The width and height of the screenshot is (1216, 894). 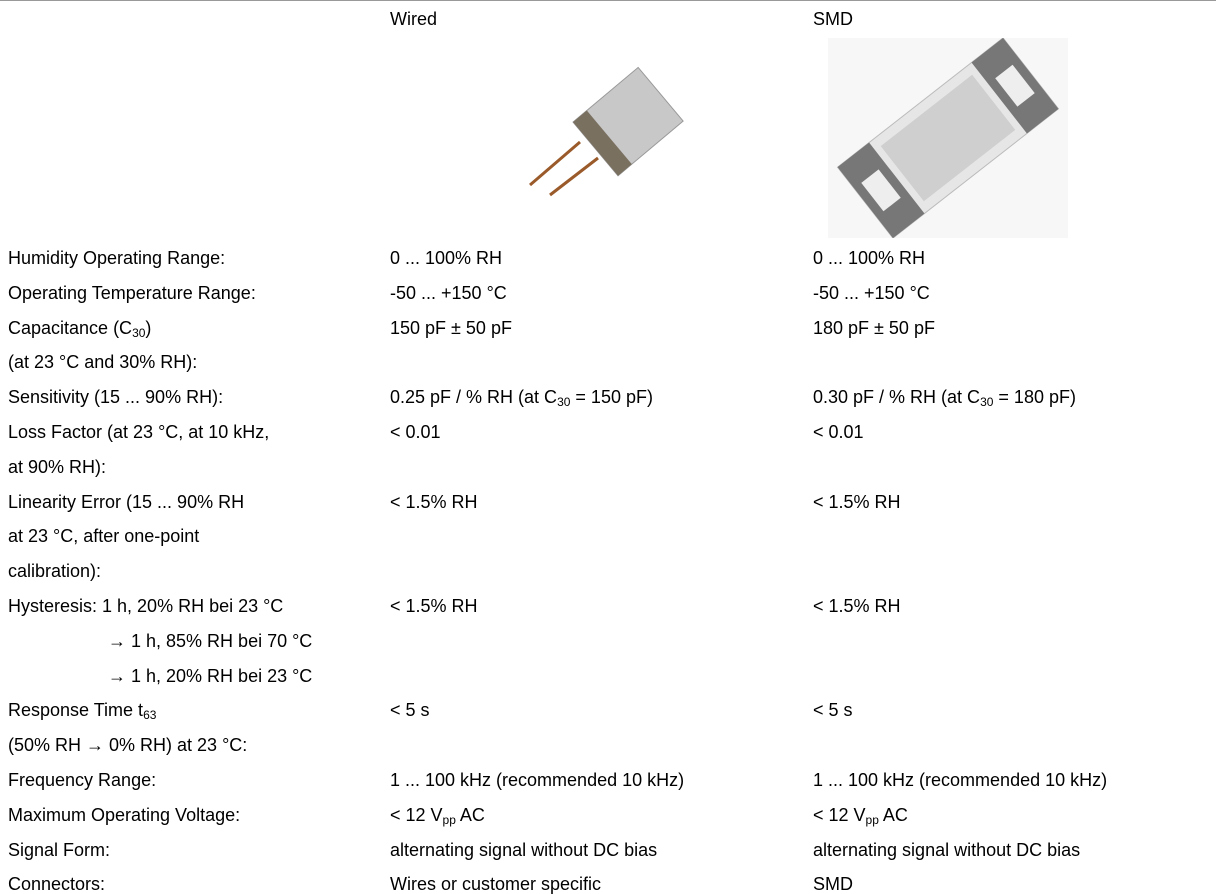 I want to click on text-run: 0.30 pF / % RH (at C, so click(x=897, y=397).